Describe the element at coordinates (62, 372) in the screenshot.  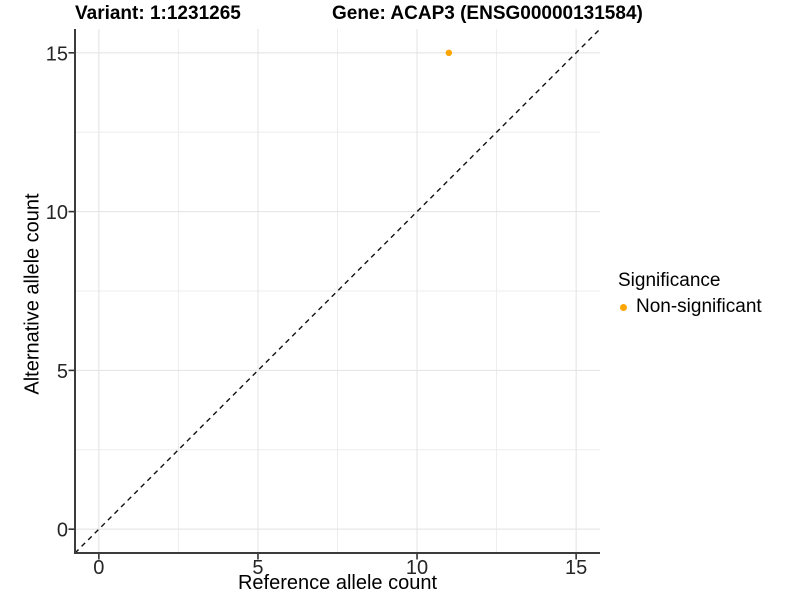
I see `y-tick-label: 5` at that location.